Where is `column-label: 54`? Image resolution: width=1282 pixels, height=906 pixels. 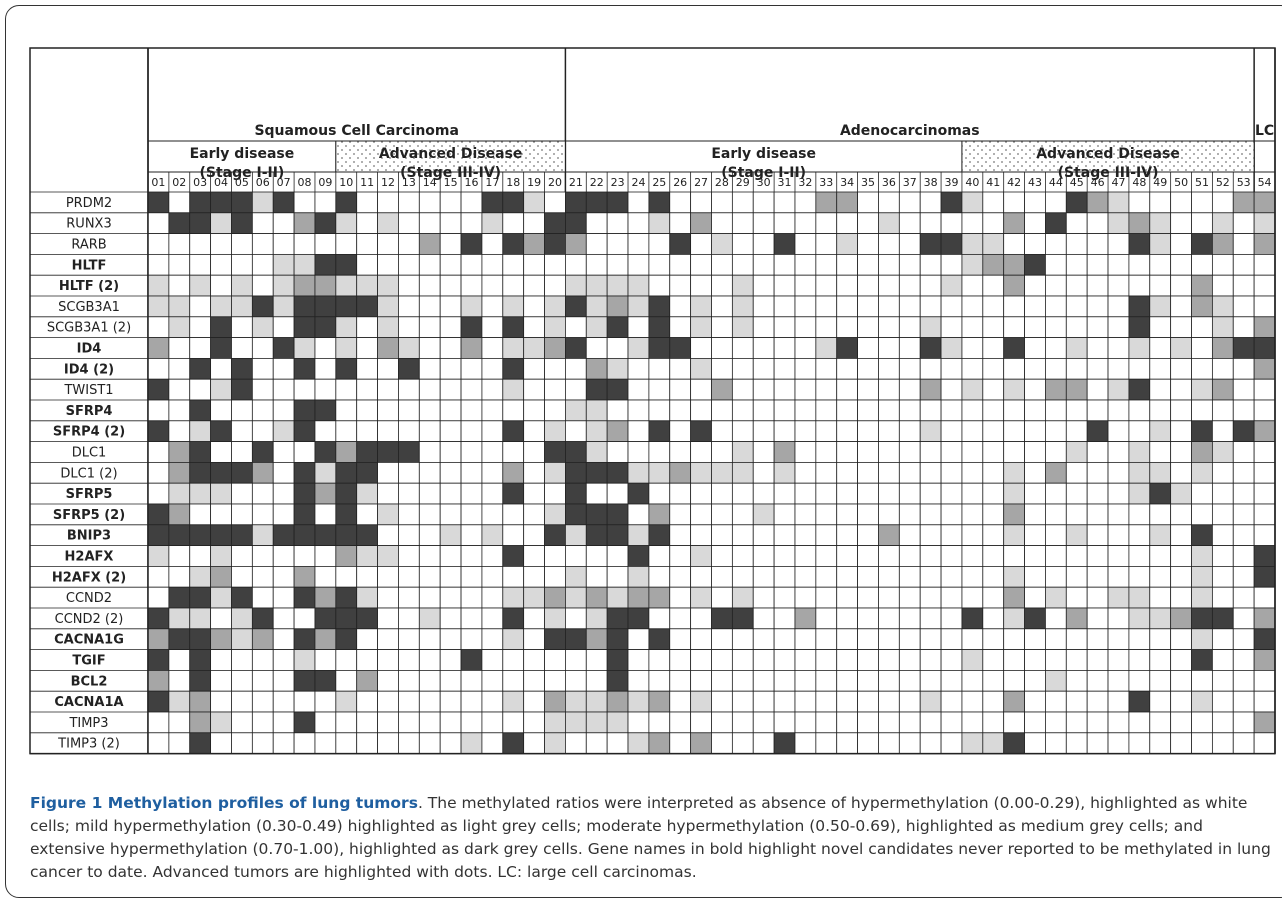
column-label: 54 is located at coordinates (1265, 182).